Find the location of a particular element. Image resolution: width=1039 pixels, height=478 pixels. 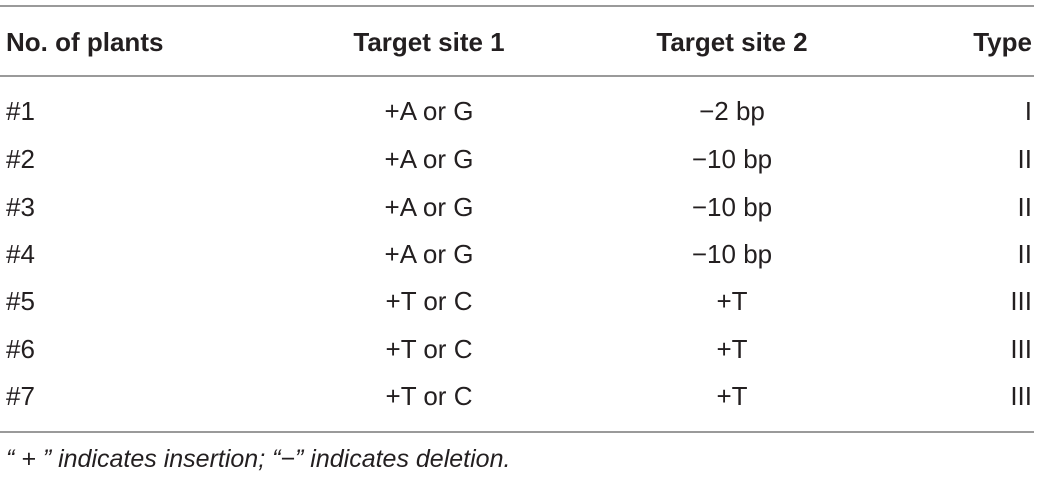

cell-plant-no: #7 is located at coordinates (20, 396).